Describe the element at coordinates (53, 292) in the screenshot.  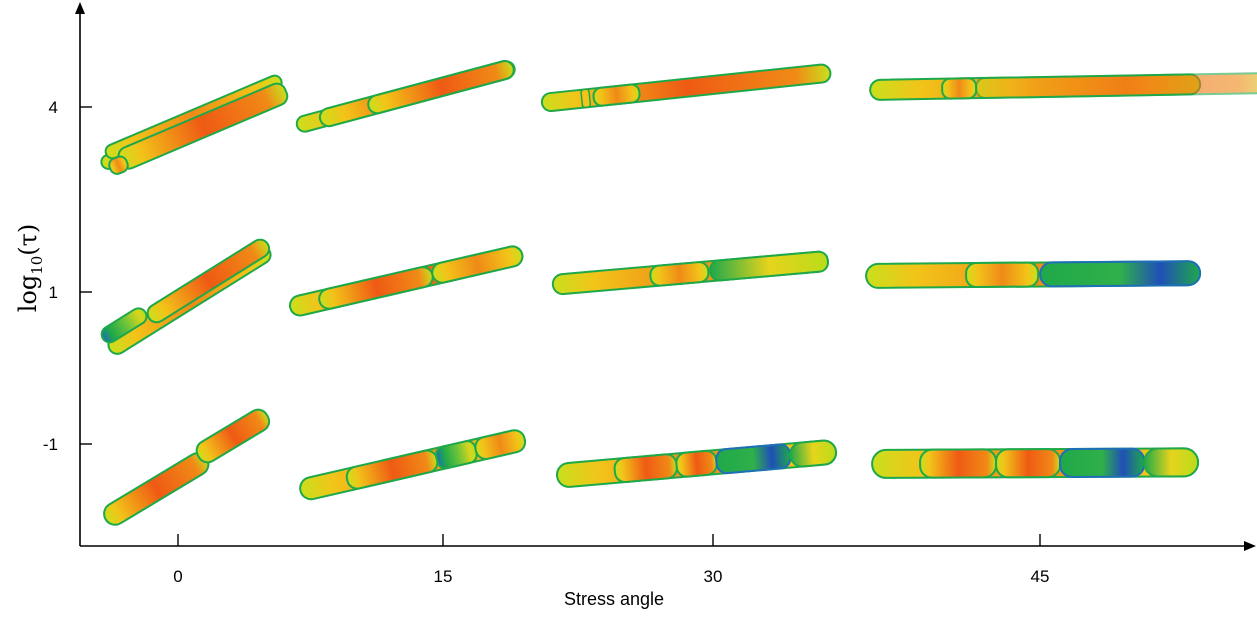
I see `y-tick-label: 1` at that location.